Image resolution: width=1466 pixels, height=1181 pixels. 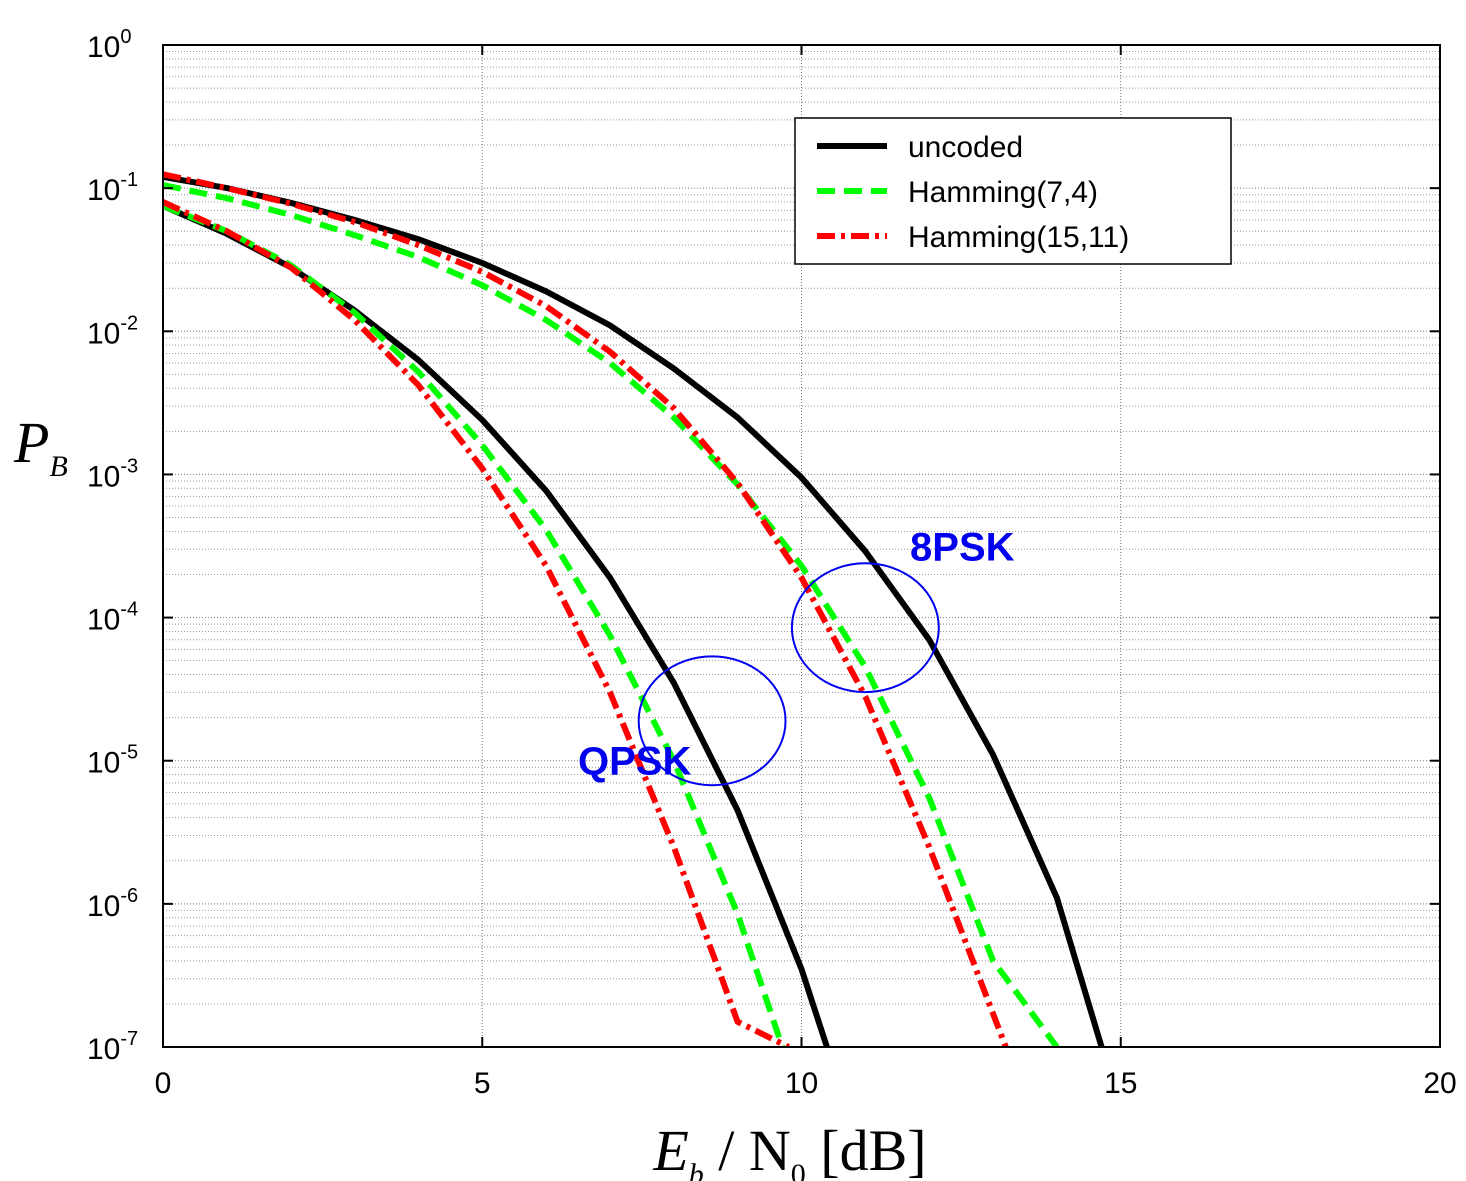 I want to click on legend-label-2: Hamming(15,11), so click(x=1018, y=237).